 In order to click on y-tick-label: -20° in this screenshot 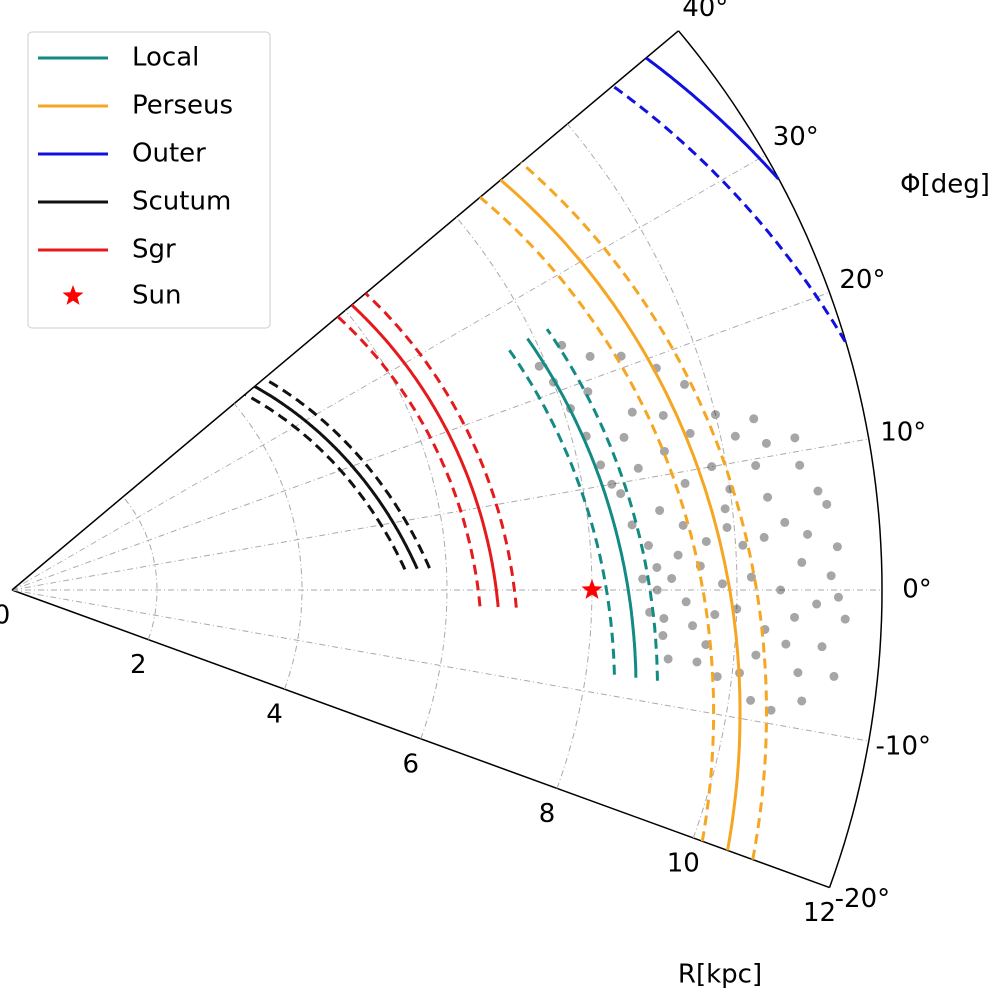, I will do `click(862, 899)`.